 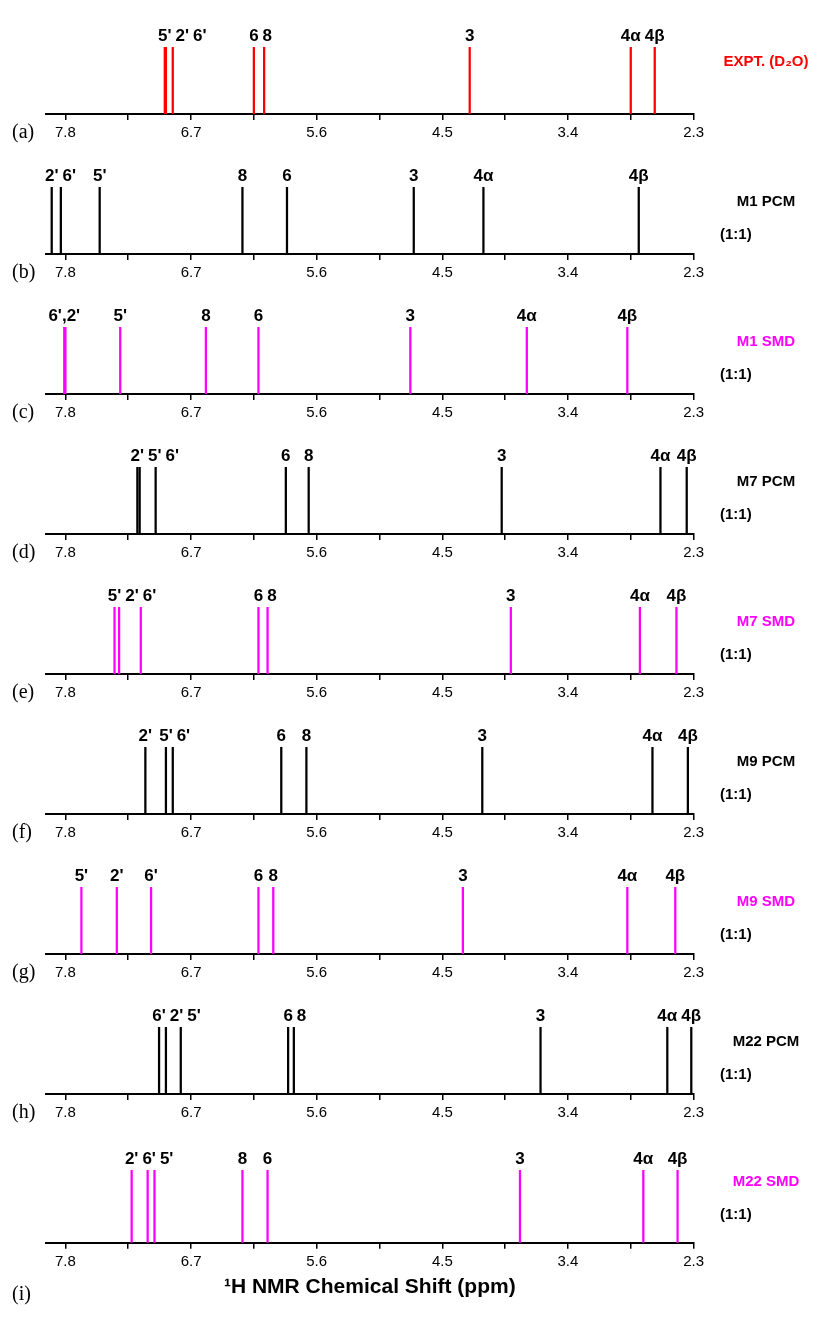 I want to click on text: M22 PCM, so click(x=766, y=1040).